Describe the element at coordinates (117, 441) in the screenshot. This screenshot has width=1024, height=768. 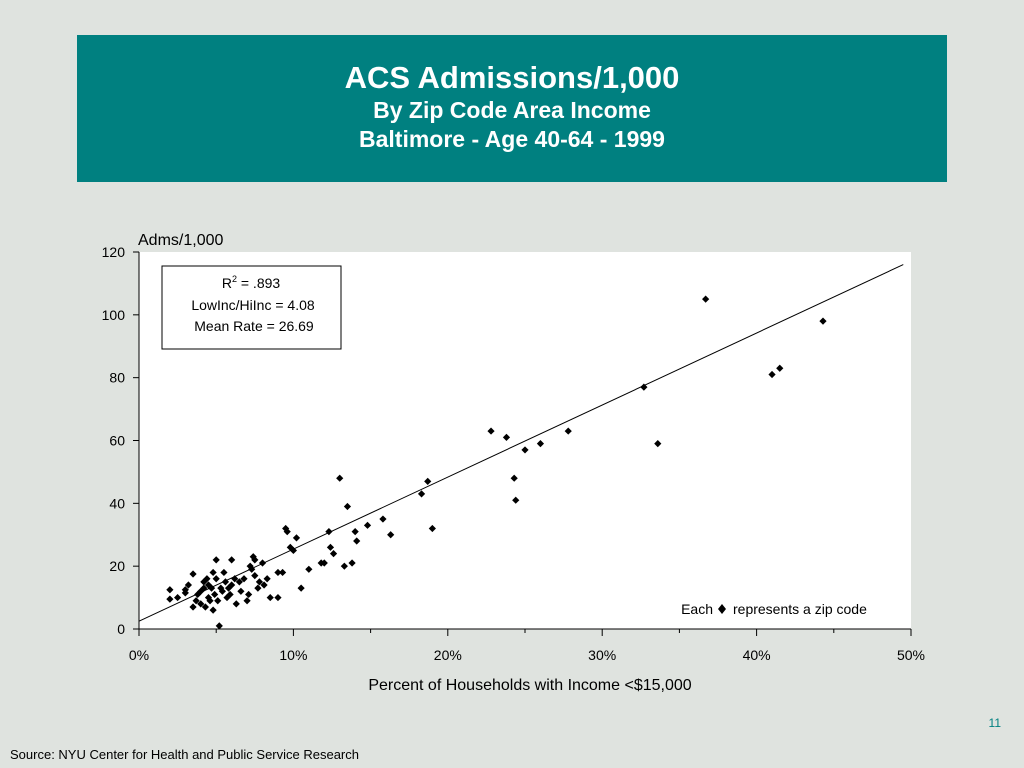
I see `y-tick-label: 60` at that location.